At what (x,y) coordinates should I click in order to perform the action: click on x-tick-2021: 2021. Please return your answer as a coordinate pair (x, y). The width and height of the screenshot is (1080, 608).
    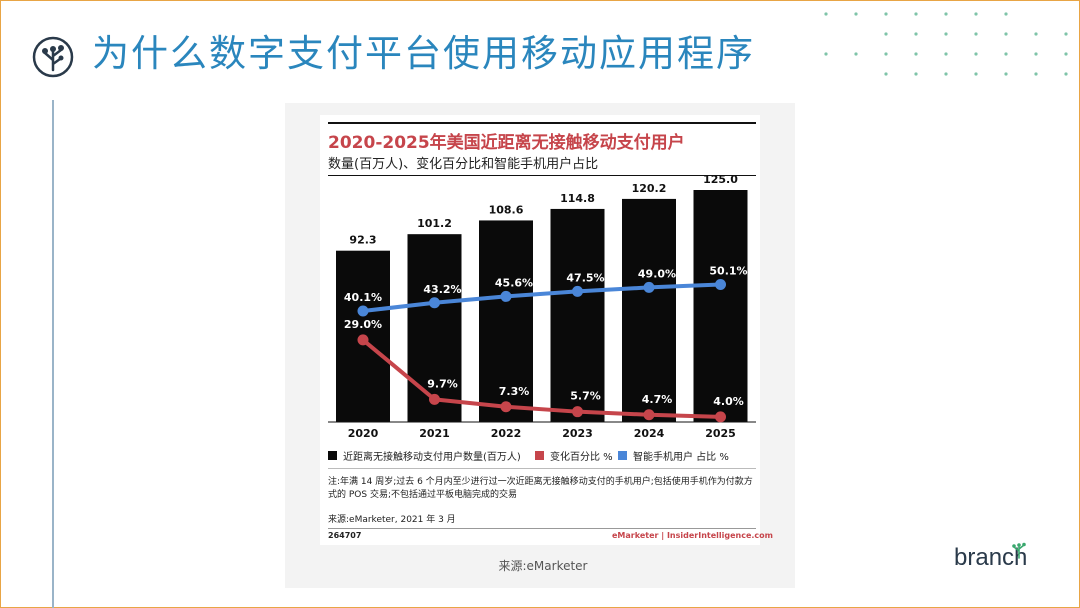
    Looking at the image, I should click on (434, 433).